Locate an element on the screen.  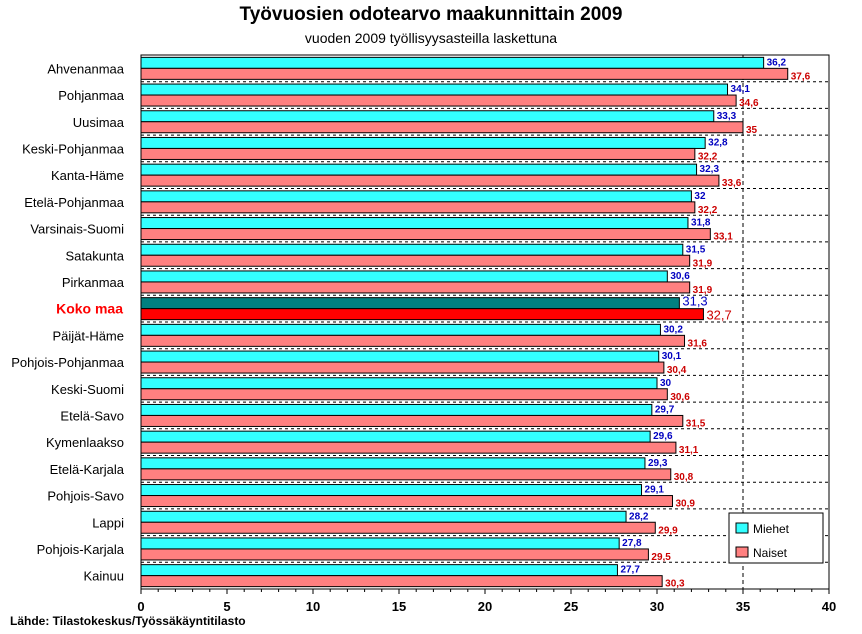
category-label: Kymenlaakso is located at coordinates (85, 442).